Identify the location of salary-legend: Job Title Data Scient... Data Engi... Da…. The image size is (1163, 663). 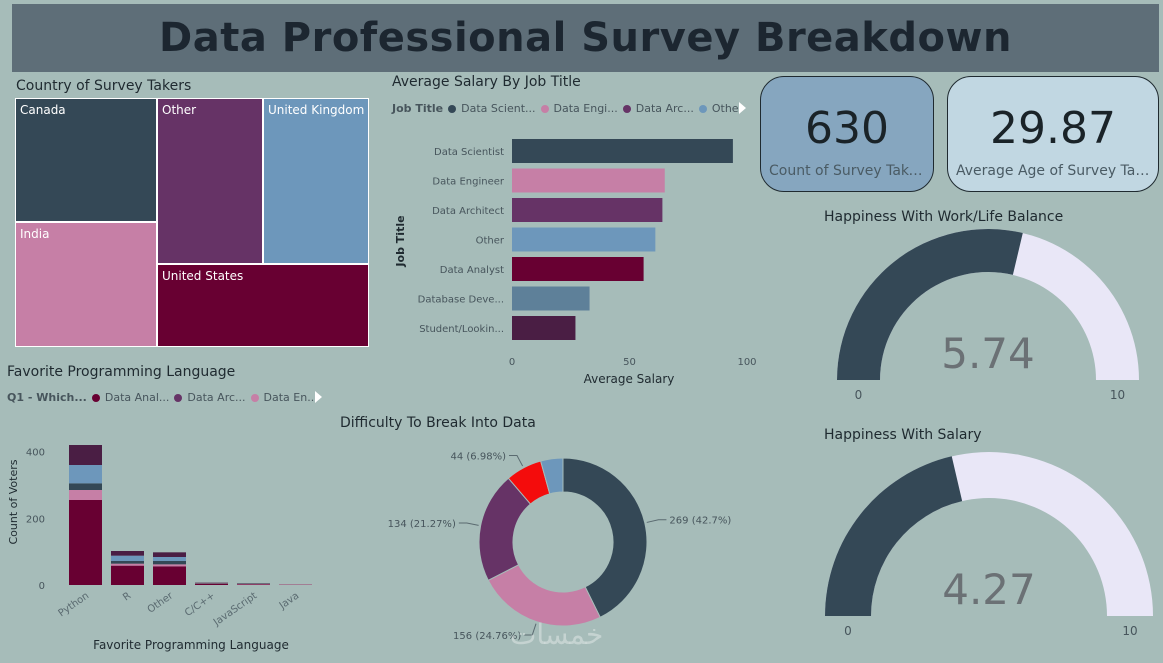
(567, 108).